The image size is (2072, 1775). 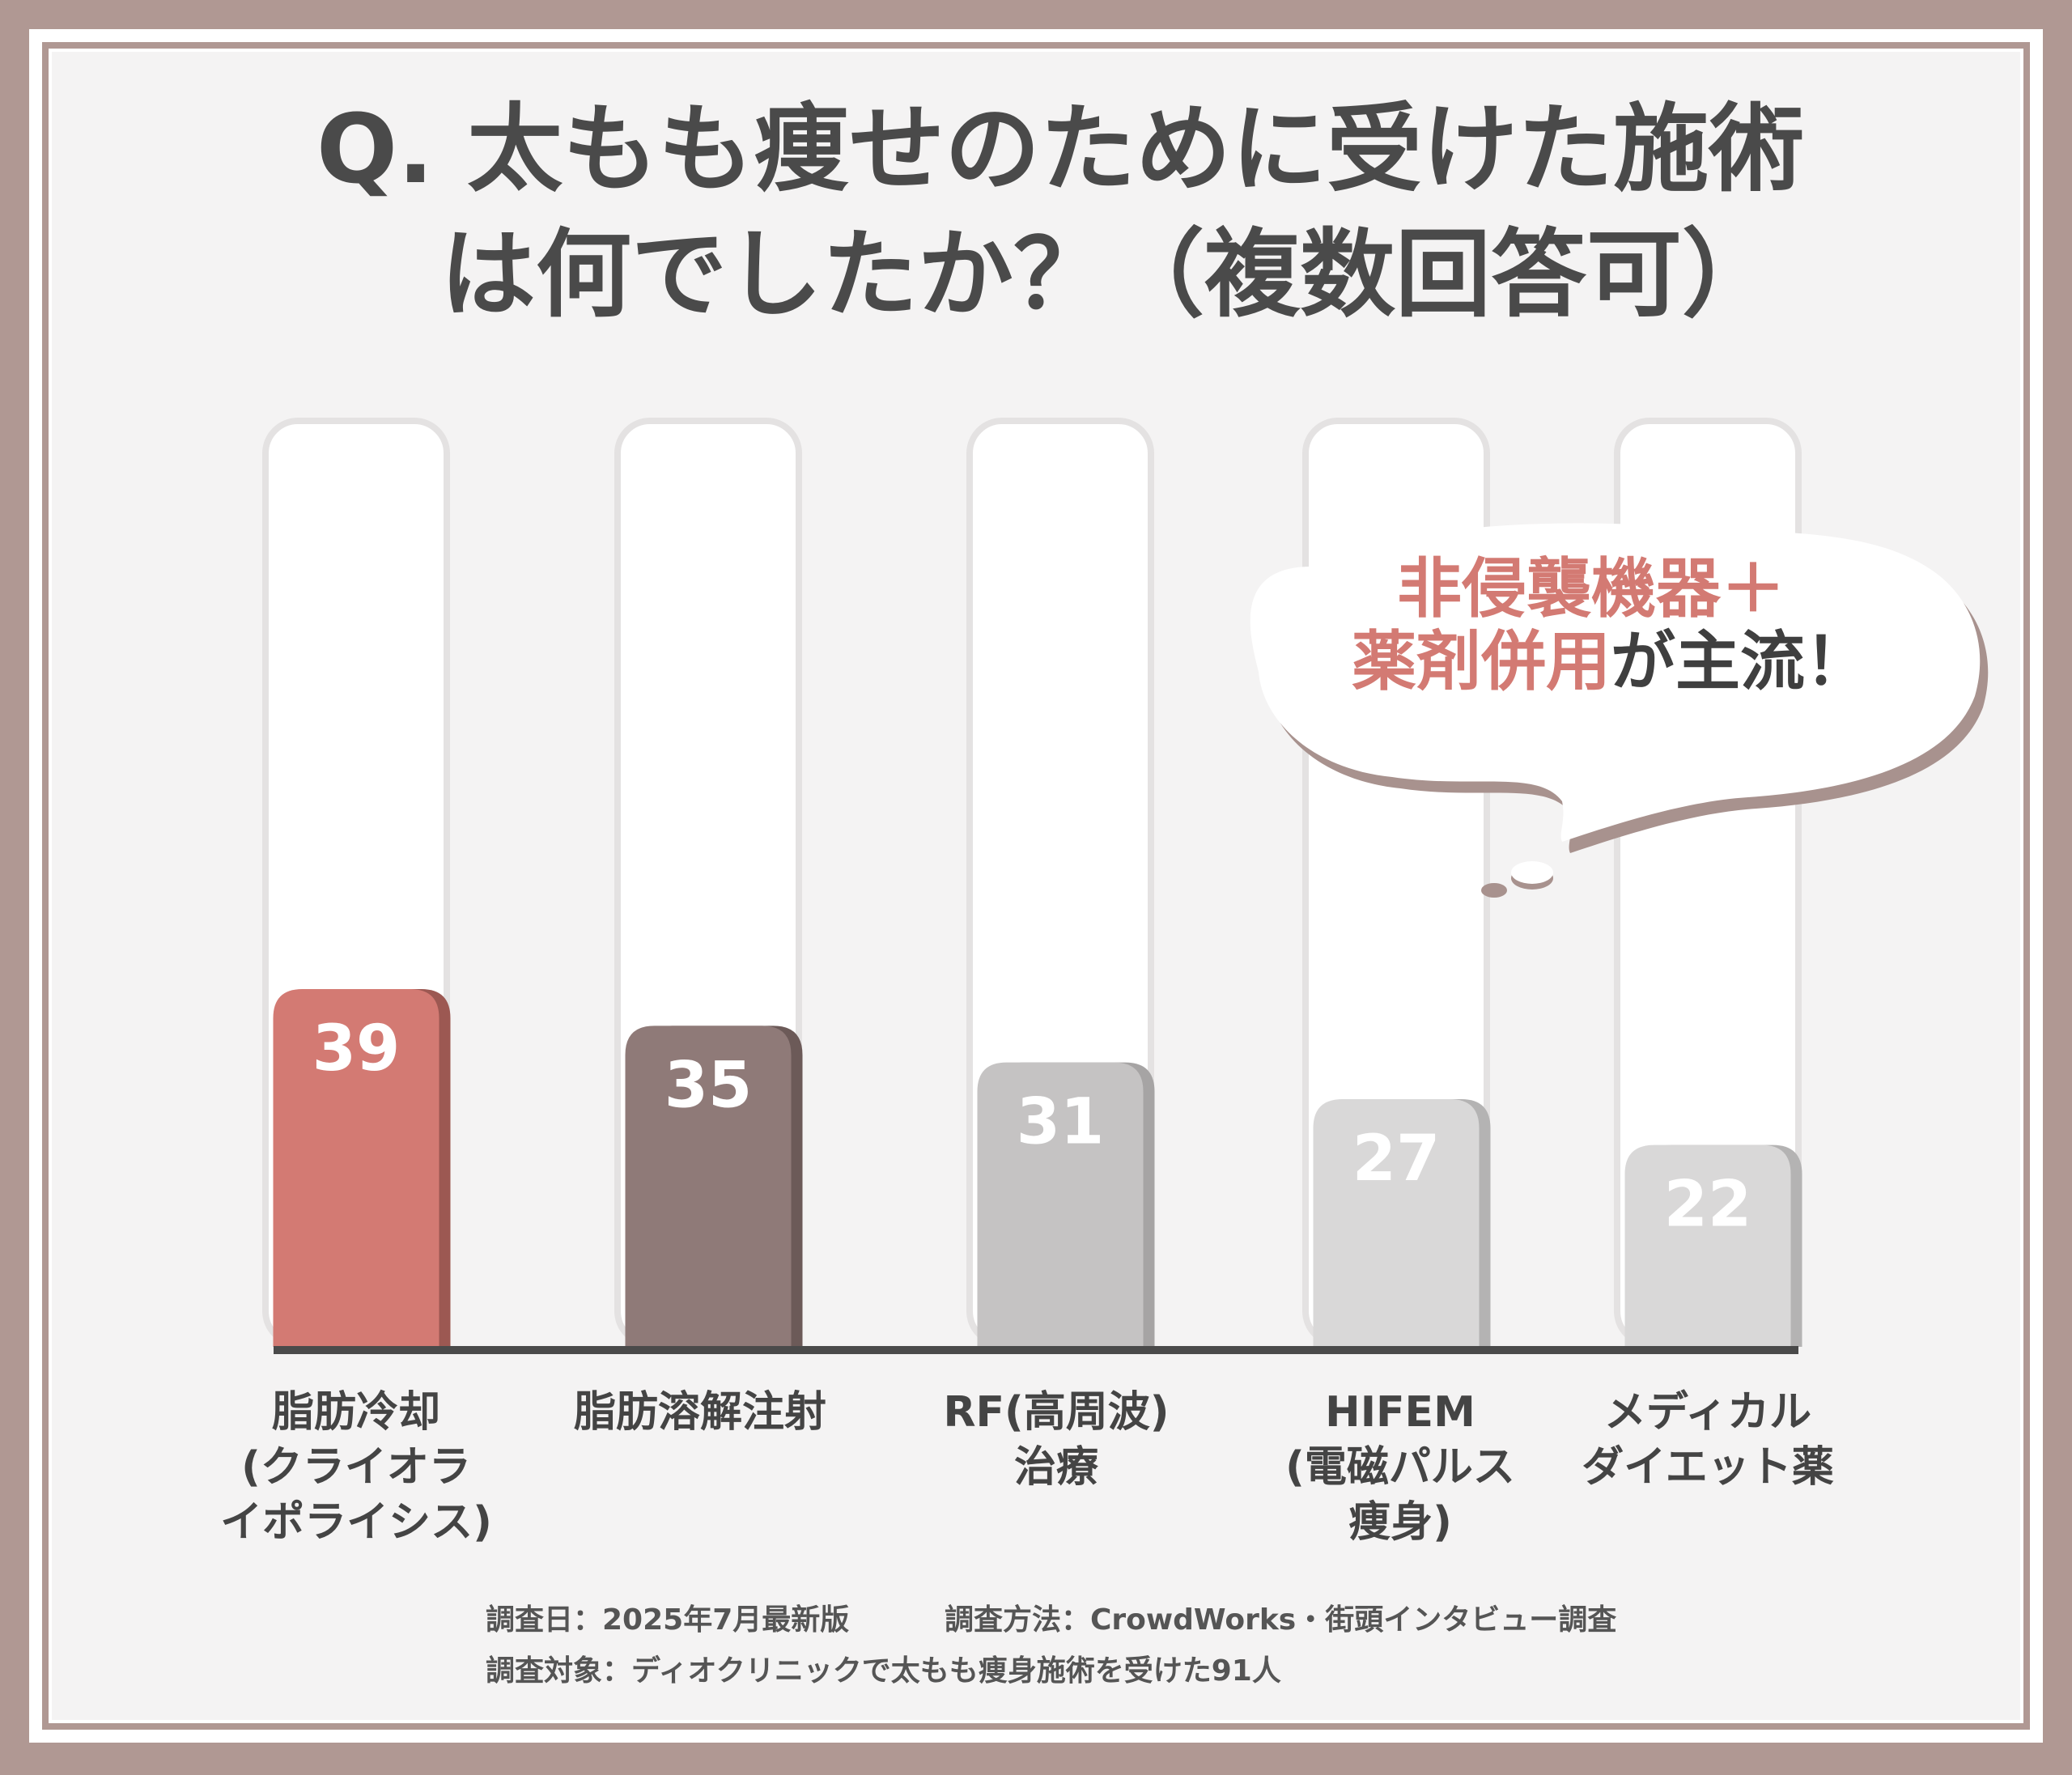 What do you see at coordinates (1707, 1467) in the screenshot?
I see `category-label-5-line-2: ダイエット薬` at bounding box center [1707, 1467].